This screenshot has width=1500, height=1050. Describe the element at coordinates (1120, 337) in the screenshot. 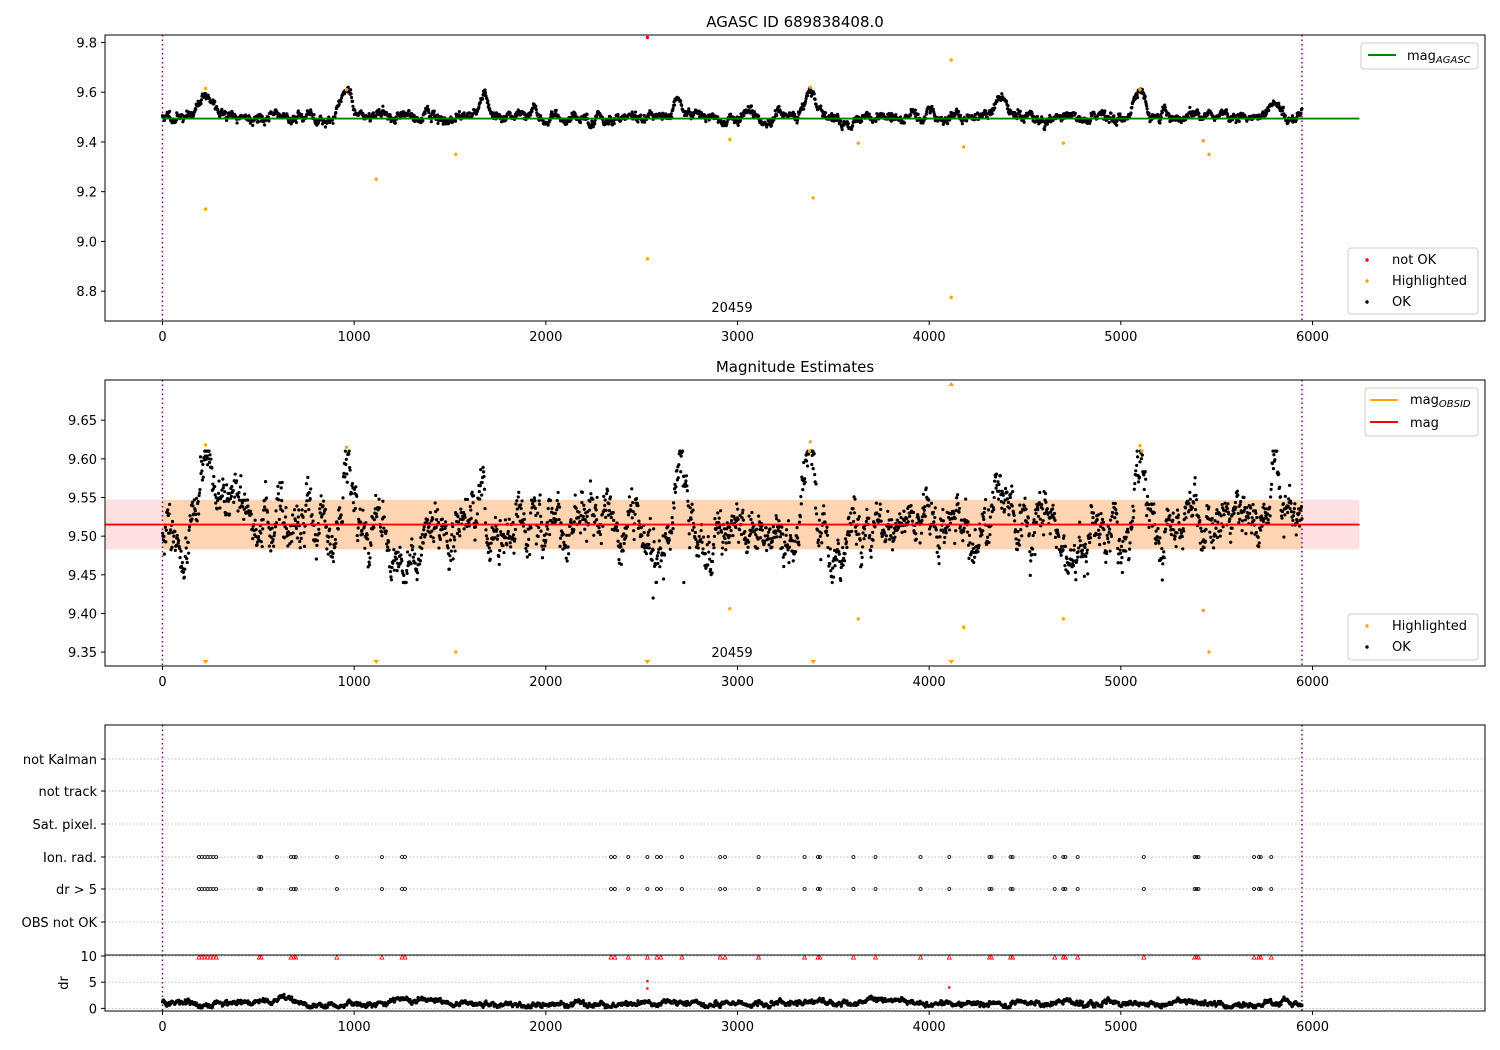

I see `x-tick-label: 5000` at that location.